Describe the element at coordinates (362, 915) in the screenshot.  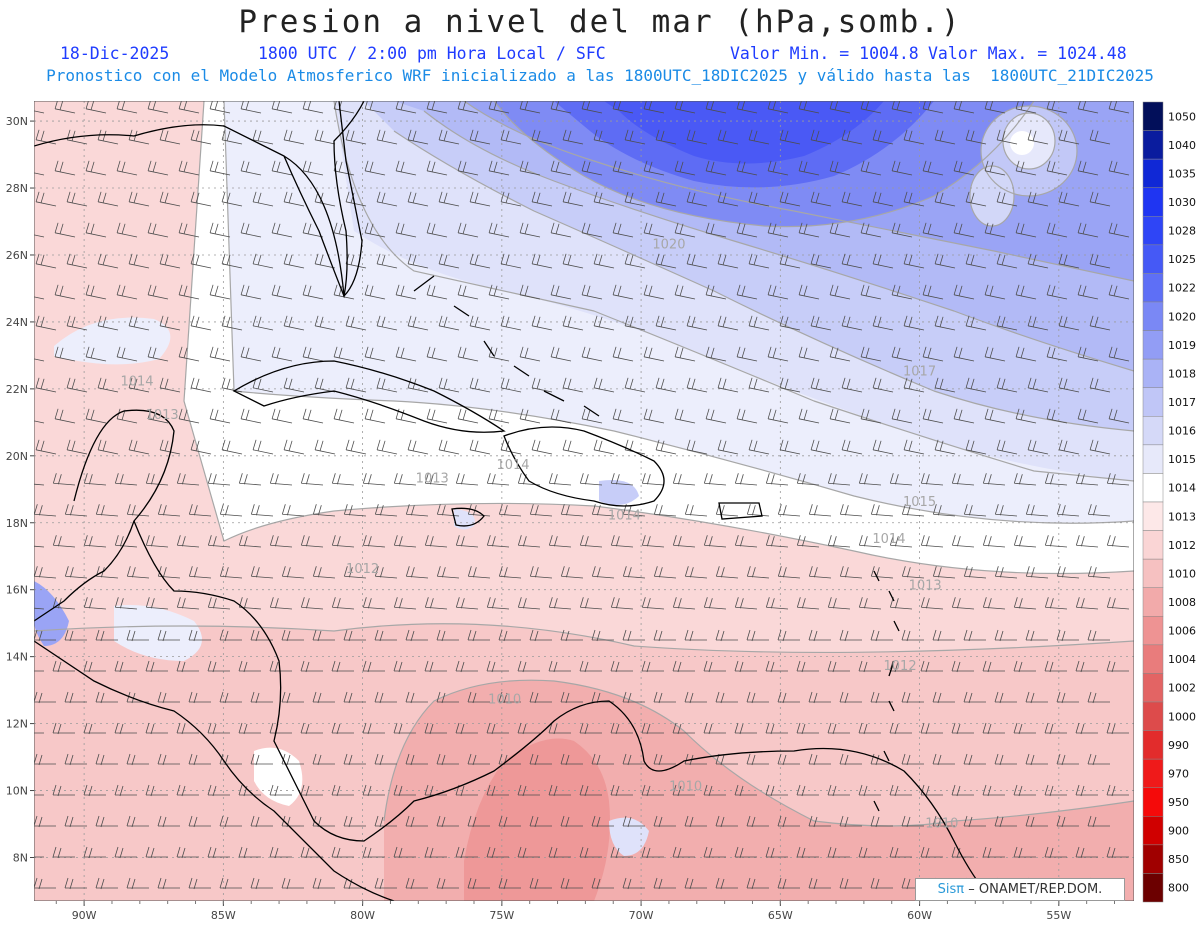
I see `lon-label: 80W` at that location.